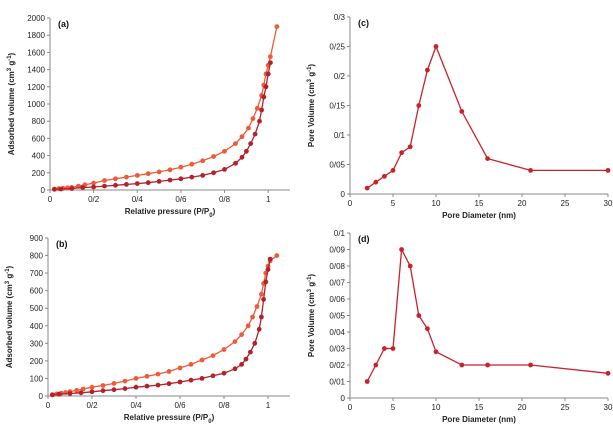 The image size is (613, 428). Describe the element at coordinates (479, 203) in the screenshot. I see `x-tick-label: 15` at that location.